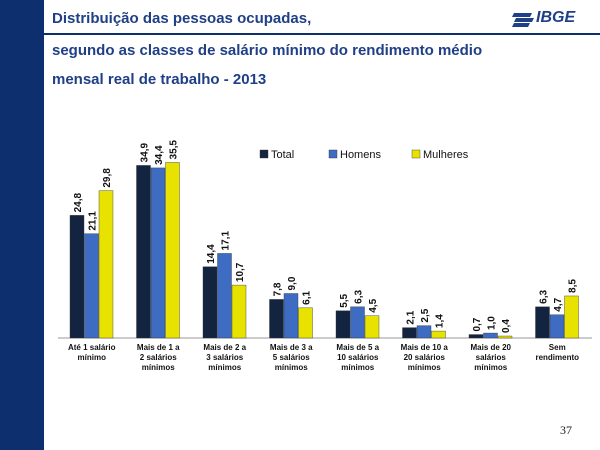 The height and width of the screenshot is (450, 600). I want to click on category-label-1: mínimos, so click(158, 367).